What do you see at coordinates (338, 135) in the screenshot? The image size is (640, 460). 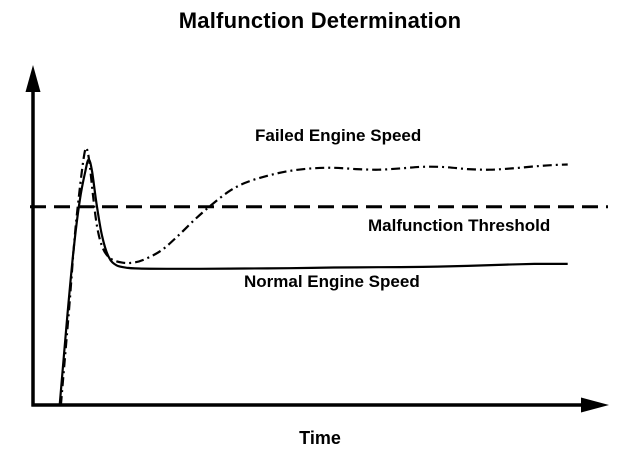 I see `failed-engine-speed-label: Failed Engine Speed` at bounding box center [338, 135].